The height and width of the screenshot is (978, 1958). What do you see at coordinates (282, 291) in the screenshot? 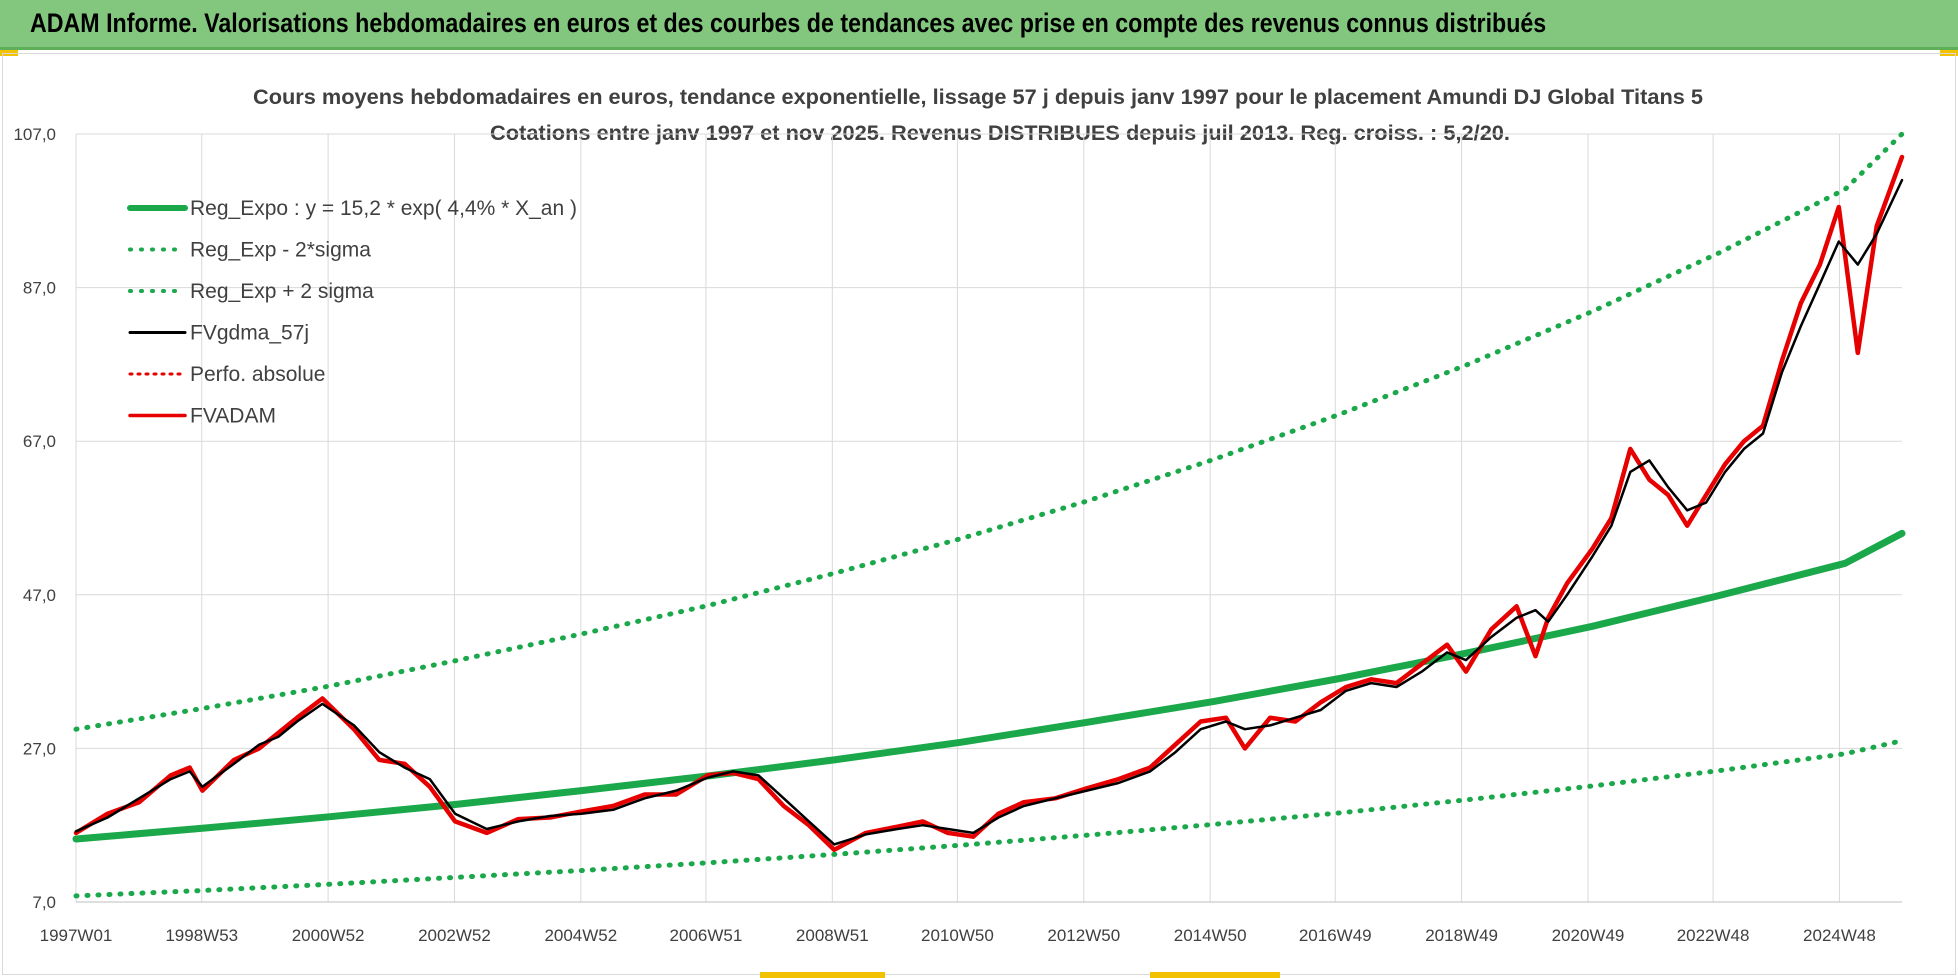
I see `legend-entry-plus-2sigma-label: Reg_Exp + 2 sigma` at bounding box center [282, 291].